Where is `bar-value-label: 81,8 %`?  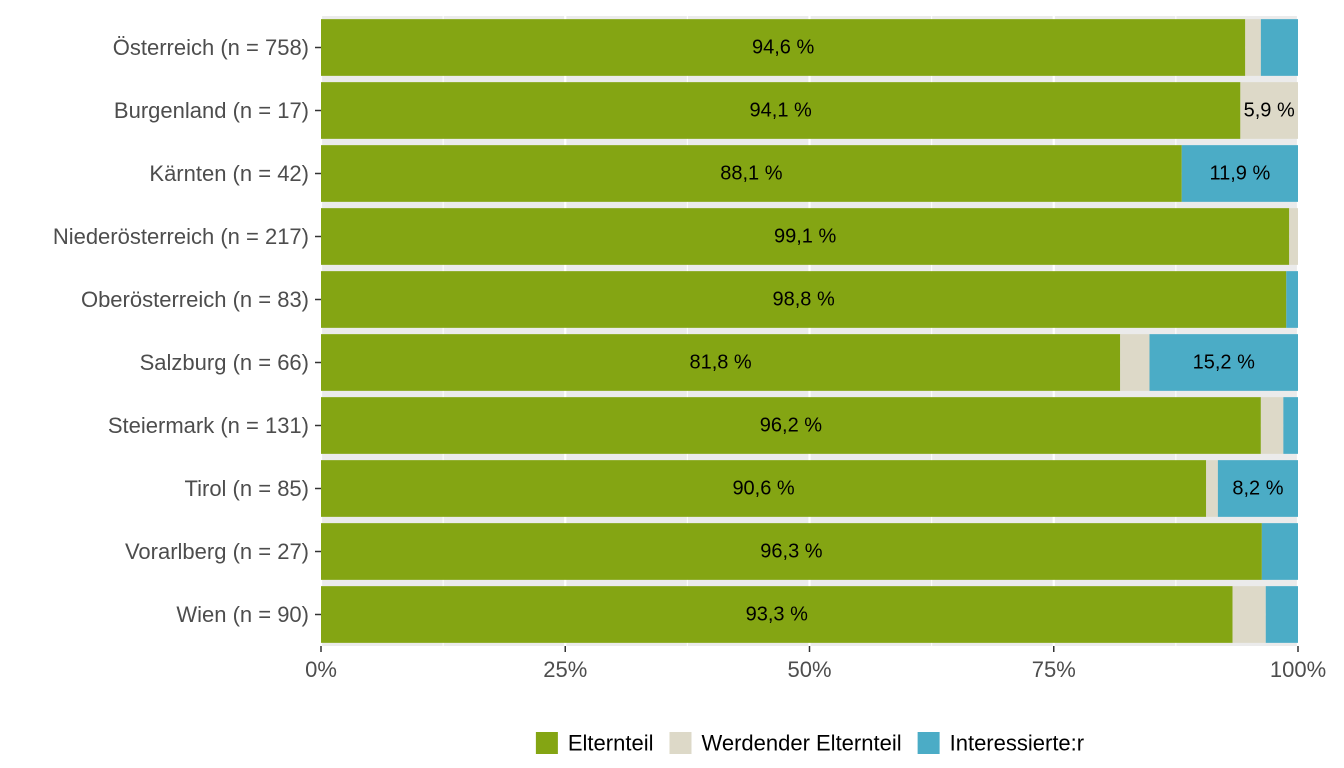
bar-value-label: 81,8 % is located at coordinates (720, 363).